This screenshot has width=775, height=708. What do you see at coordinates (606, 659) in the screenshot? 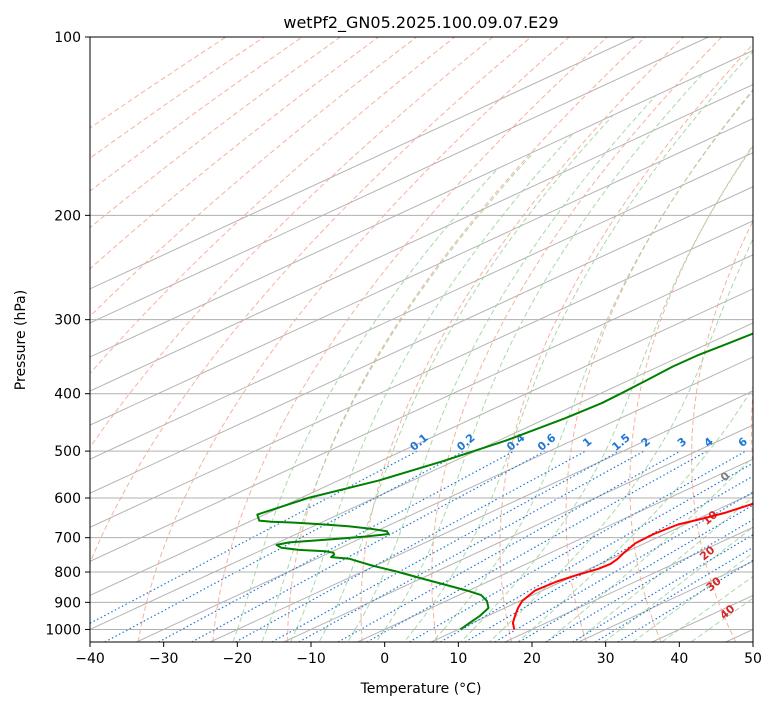
I see `x-tick-label: 30` at bounding box center [606, 659].